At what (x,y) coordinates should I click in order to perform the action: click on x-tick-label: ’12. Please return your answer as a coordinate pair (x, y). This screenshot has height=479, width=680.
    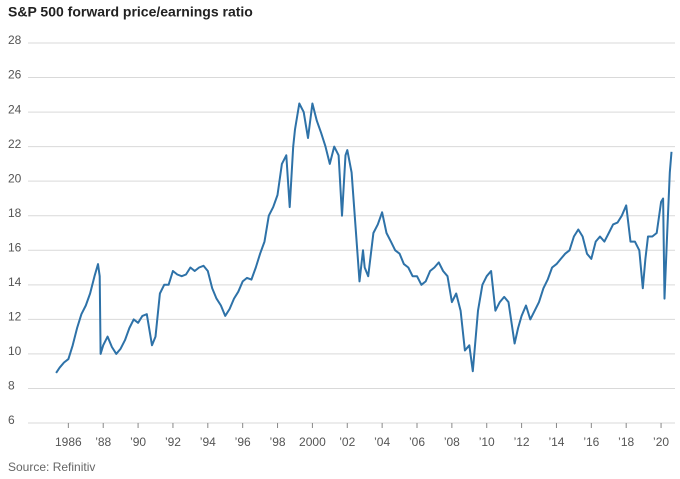
    Looking at the image, I should click on (522, 442).